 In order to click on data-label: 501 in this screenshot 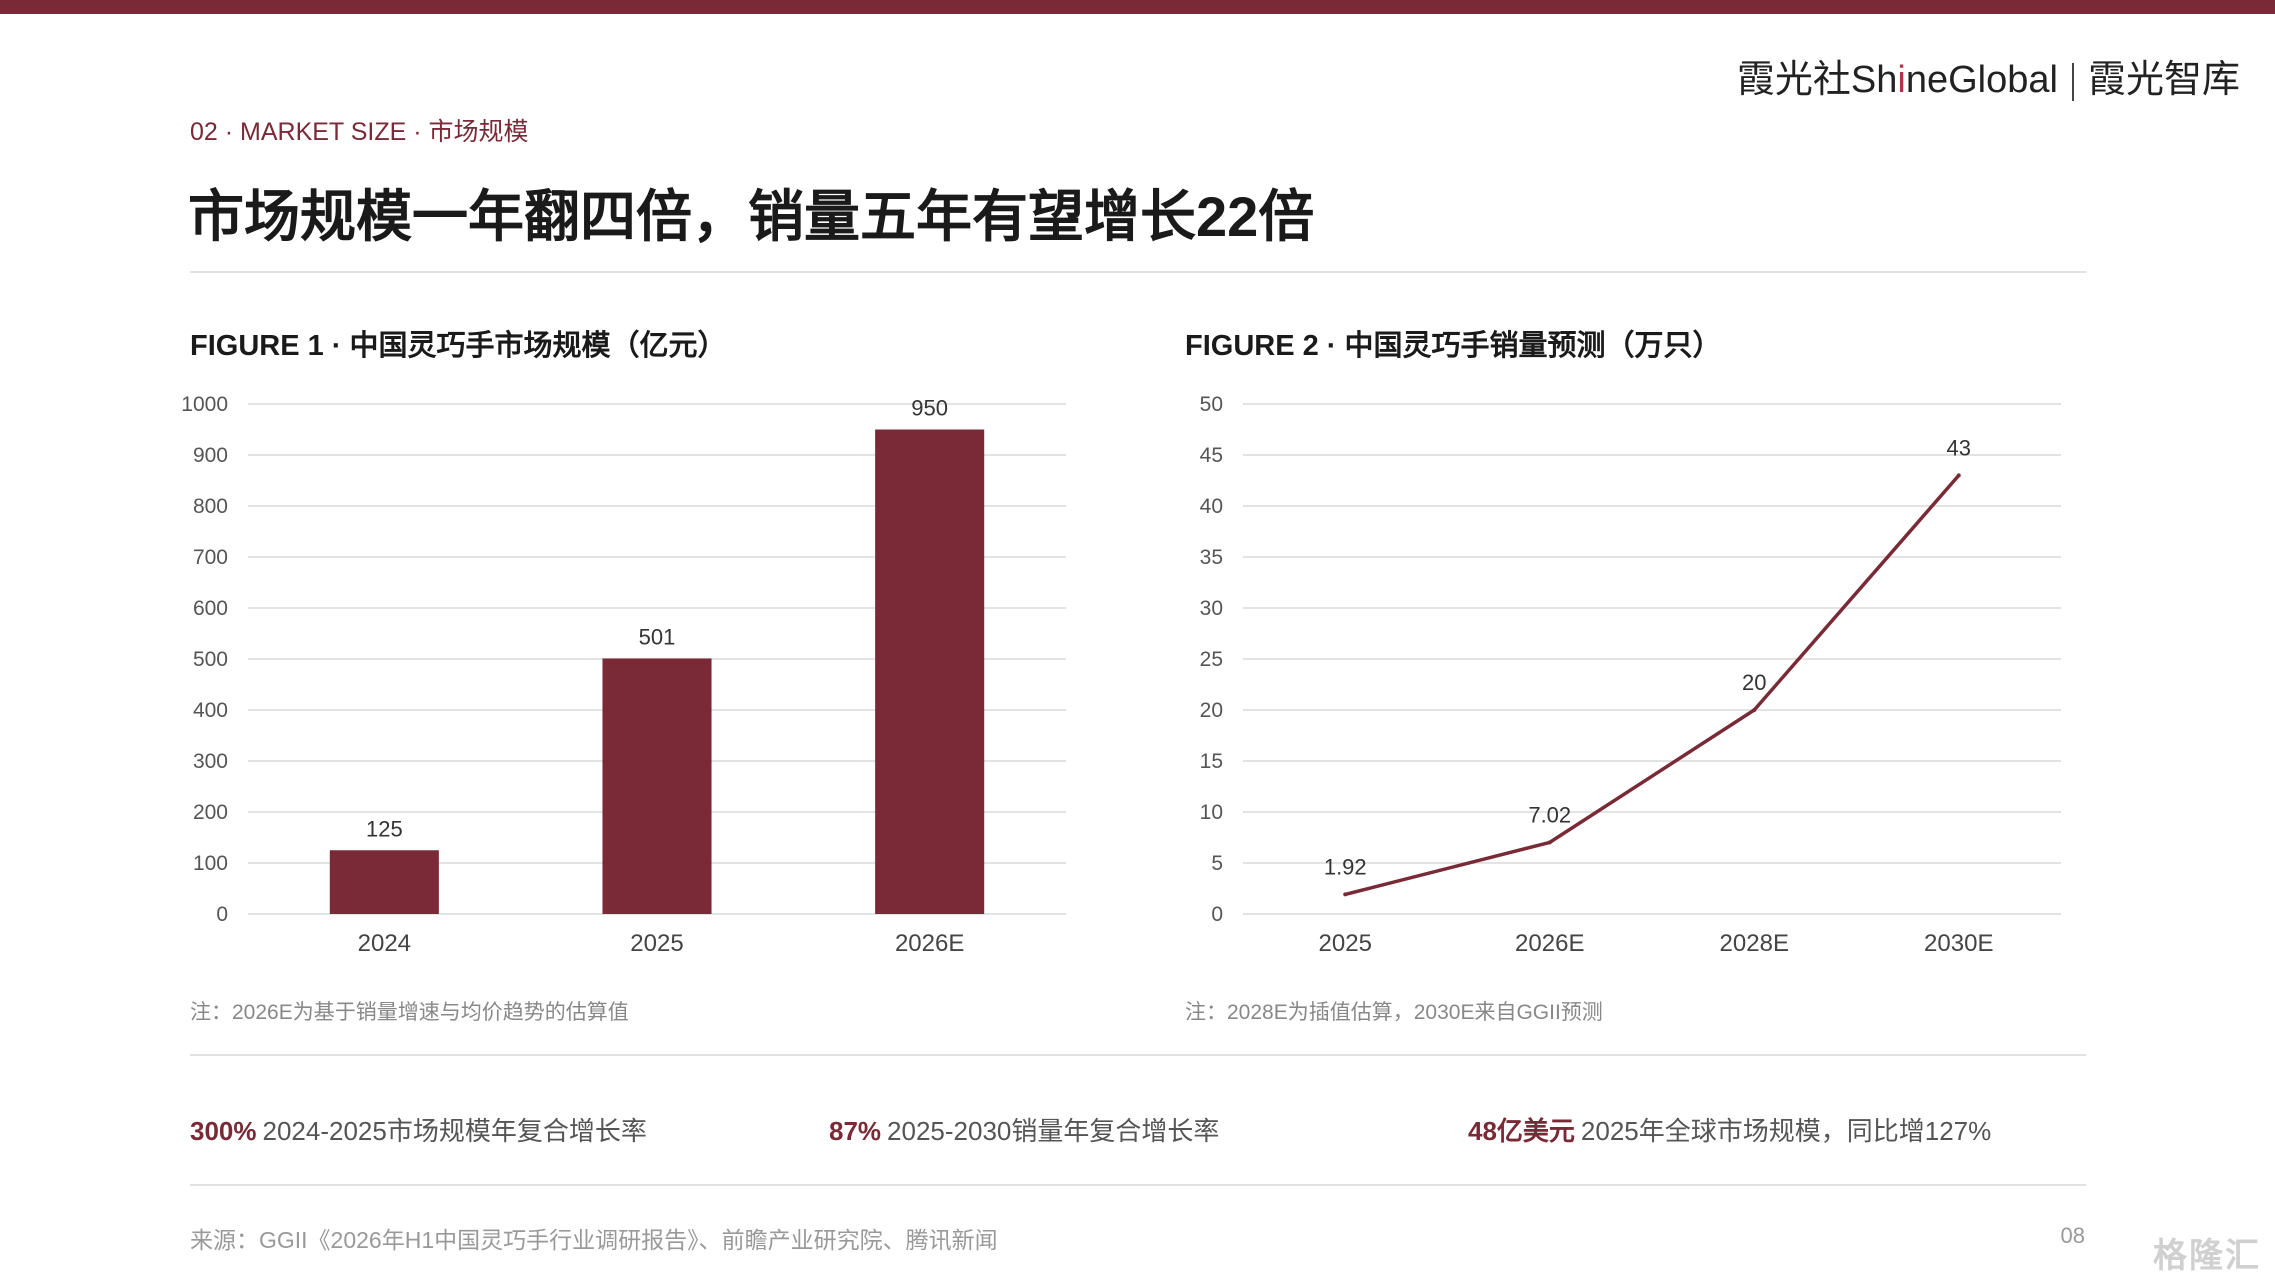, I will do `click(657, 636)`.